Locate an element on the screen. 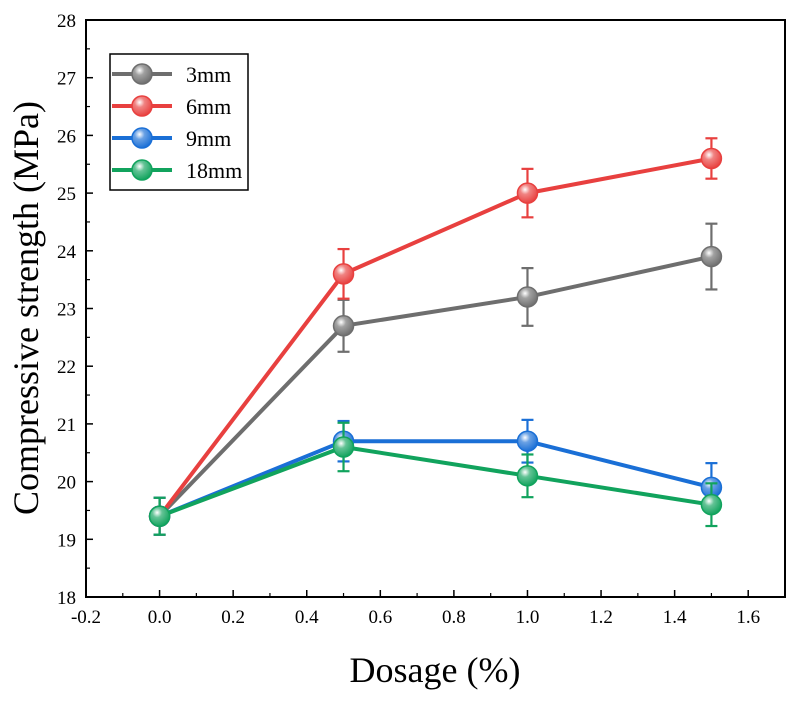  x-tick-label: -0.2 is located at coordinates (86, 617).